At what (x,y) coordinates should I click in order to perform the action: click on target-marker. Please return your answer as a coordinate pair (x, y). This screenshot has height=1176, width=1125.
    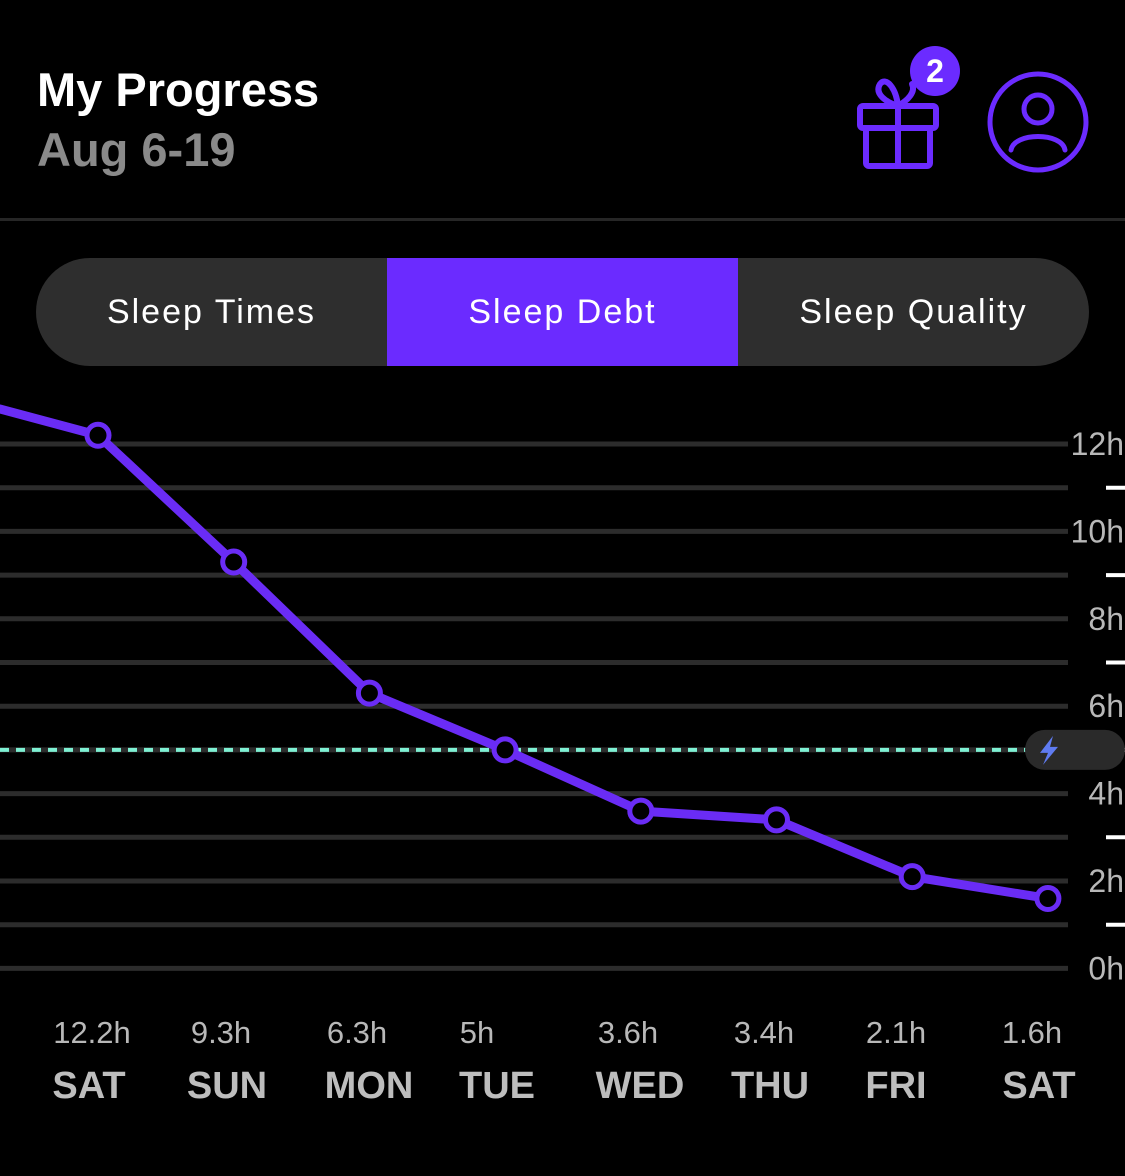
    Looking at the image, I should click on (1075, 749).